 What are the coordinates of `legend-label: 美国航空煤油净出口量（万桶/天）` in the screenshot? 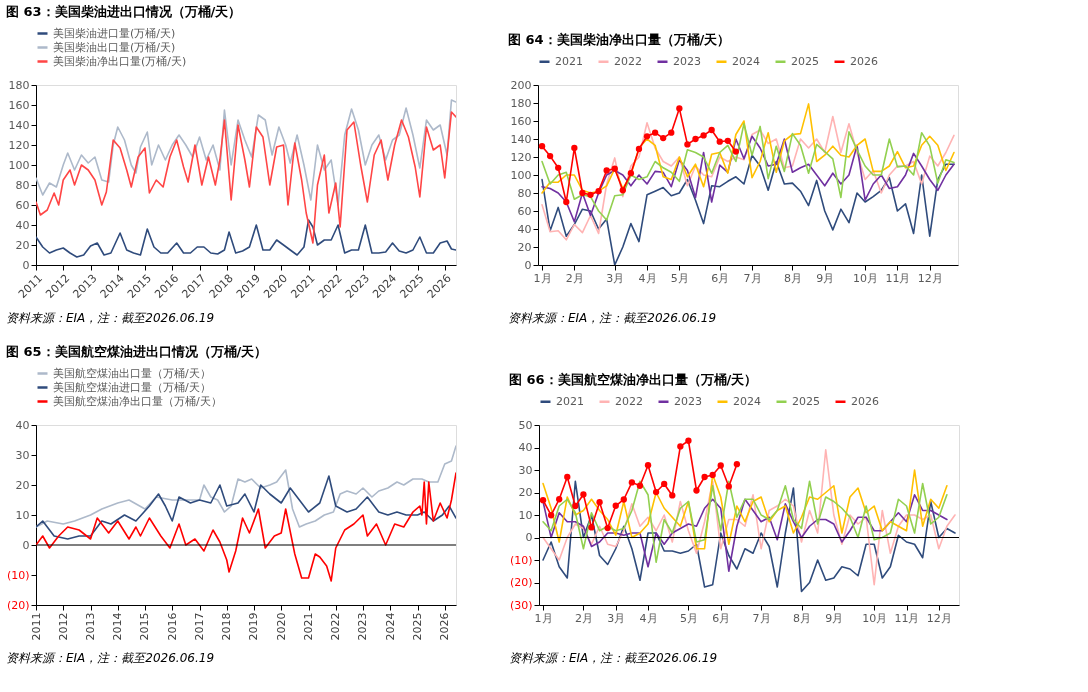 It's located at (137, 401).